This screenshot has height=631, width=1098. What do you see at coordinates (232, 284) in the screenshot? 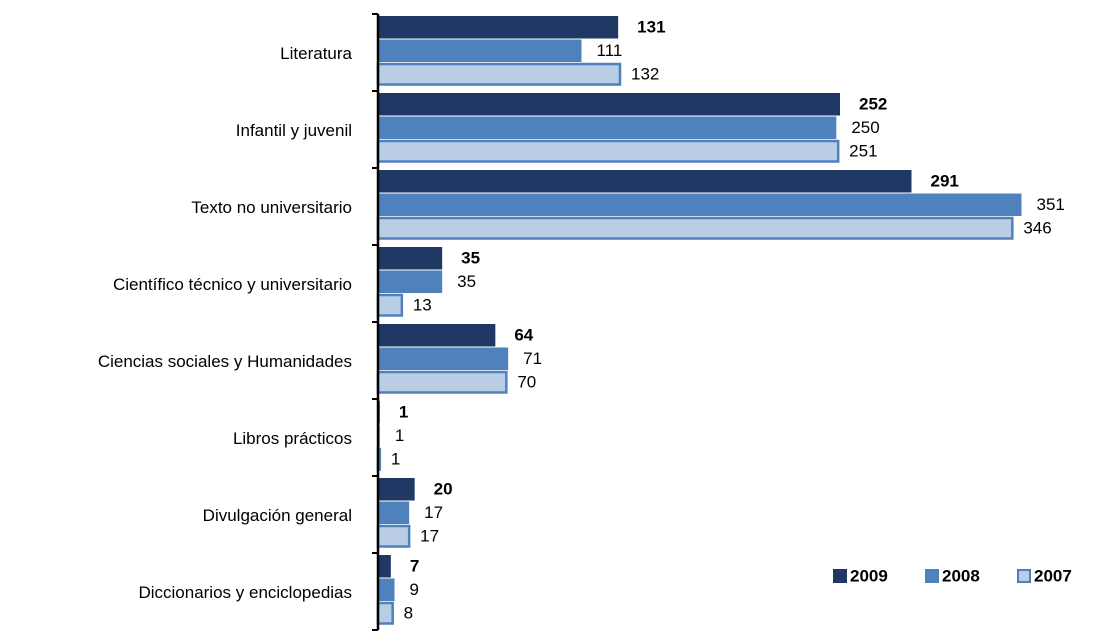
I see `y-tick-label: Científico técnico y universitario` at bounding box center [232, 284].